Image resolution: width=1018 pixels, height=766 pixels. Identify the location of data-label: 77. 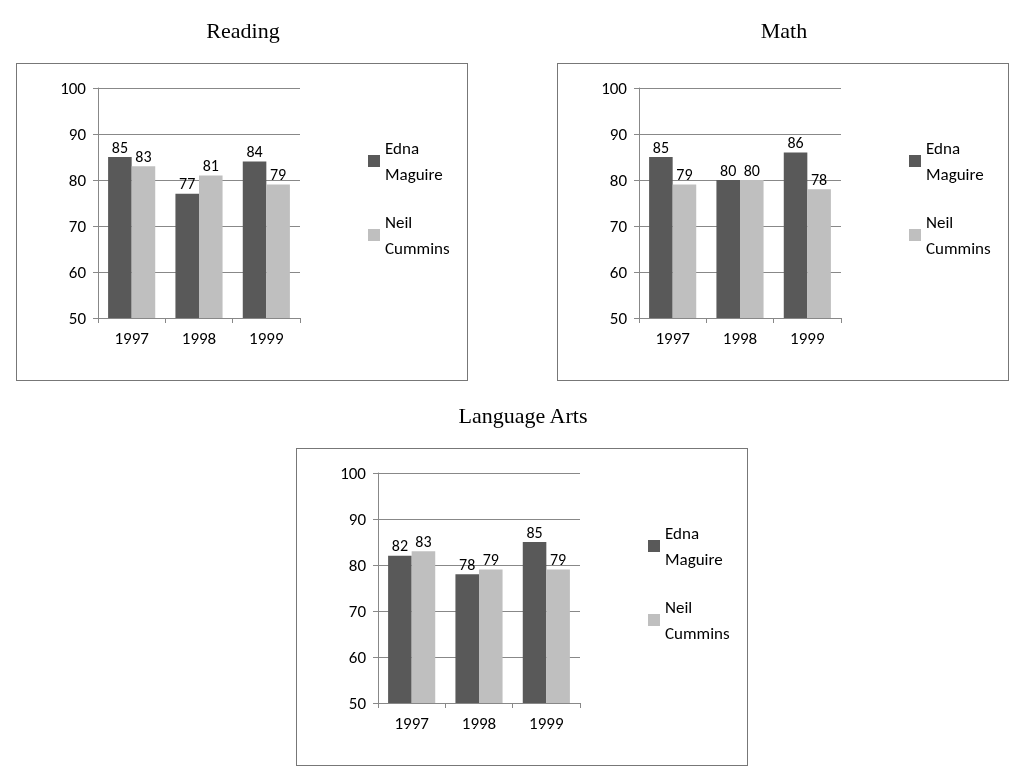
(187, 184).